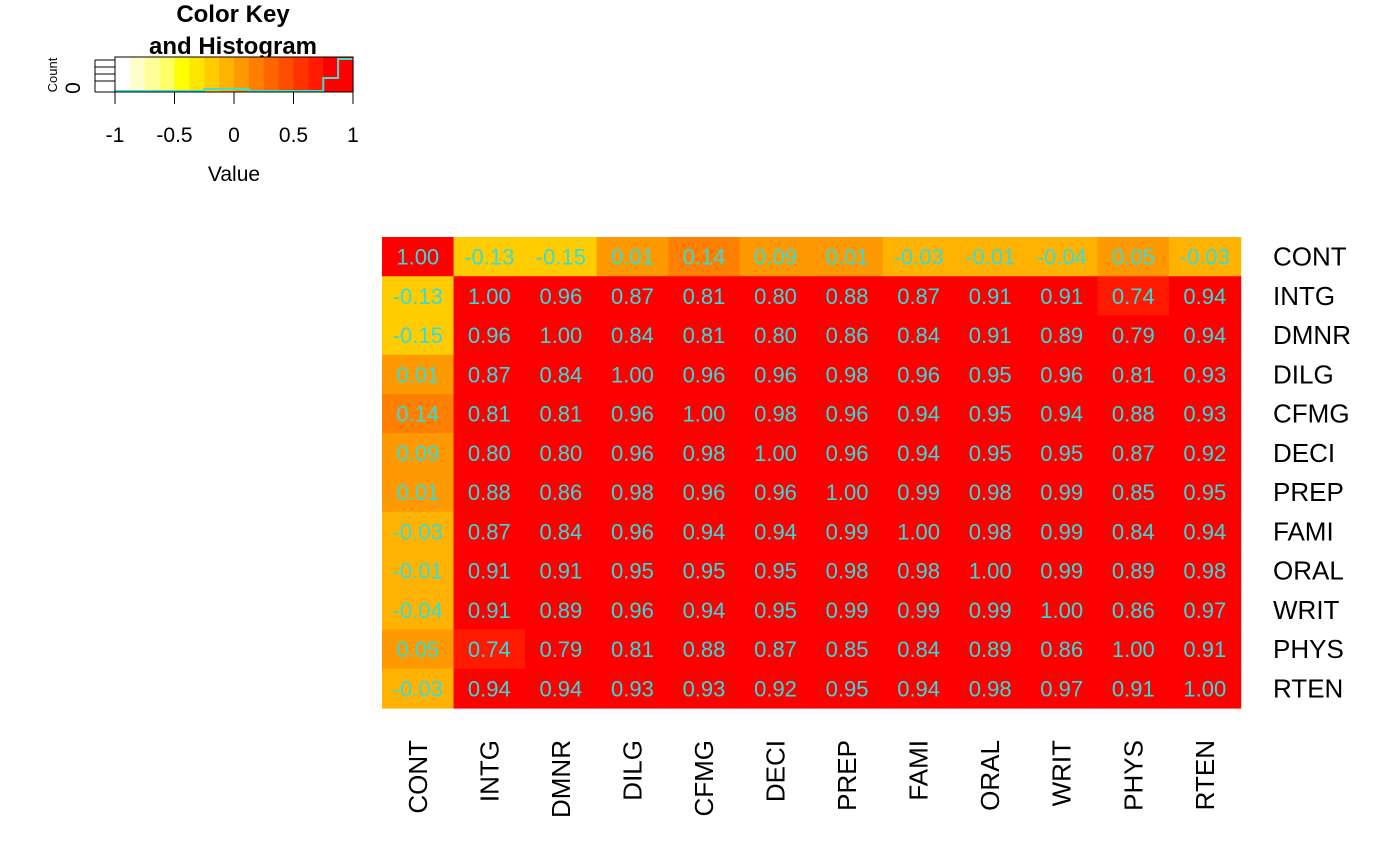 Image resolution: width=1400 pixels, height=866 pixels. I want to click on heatmap-cell-value: 0.14, so click(417, 414).